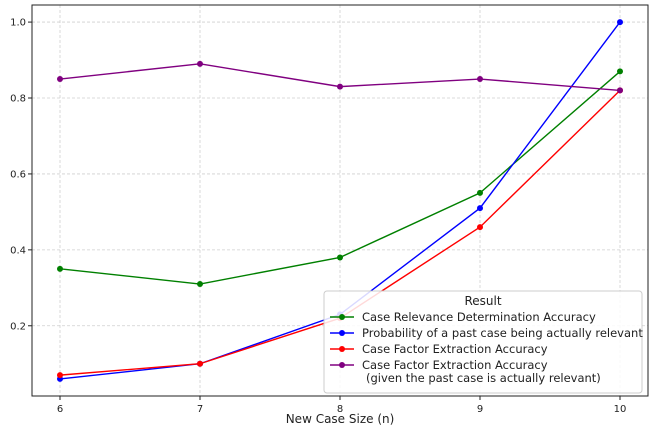 Image resolution: width=654 pixels, height=429 pixels. I want to click on legend-item: Case Factor Extraction Accuracy, so click(439, 349).